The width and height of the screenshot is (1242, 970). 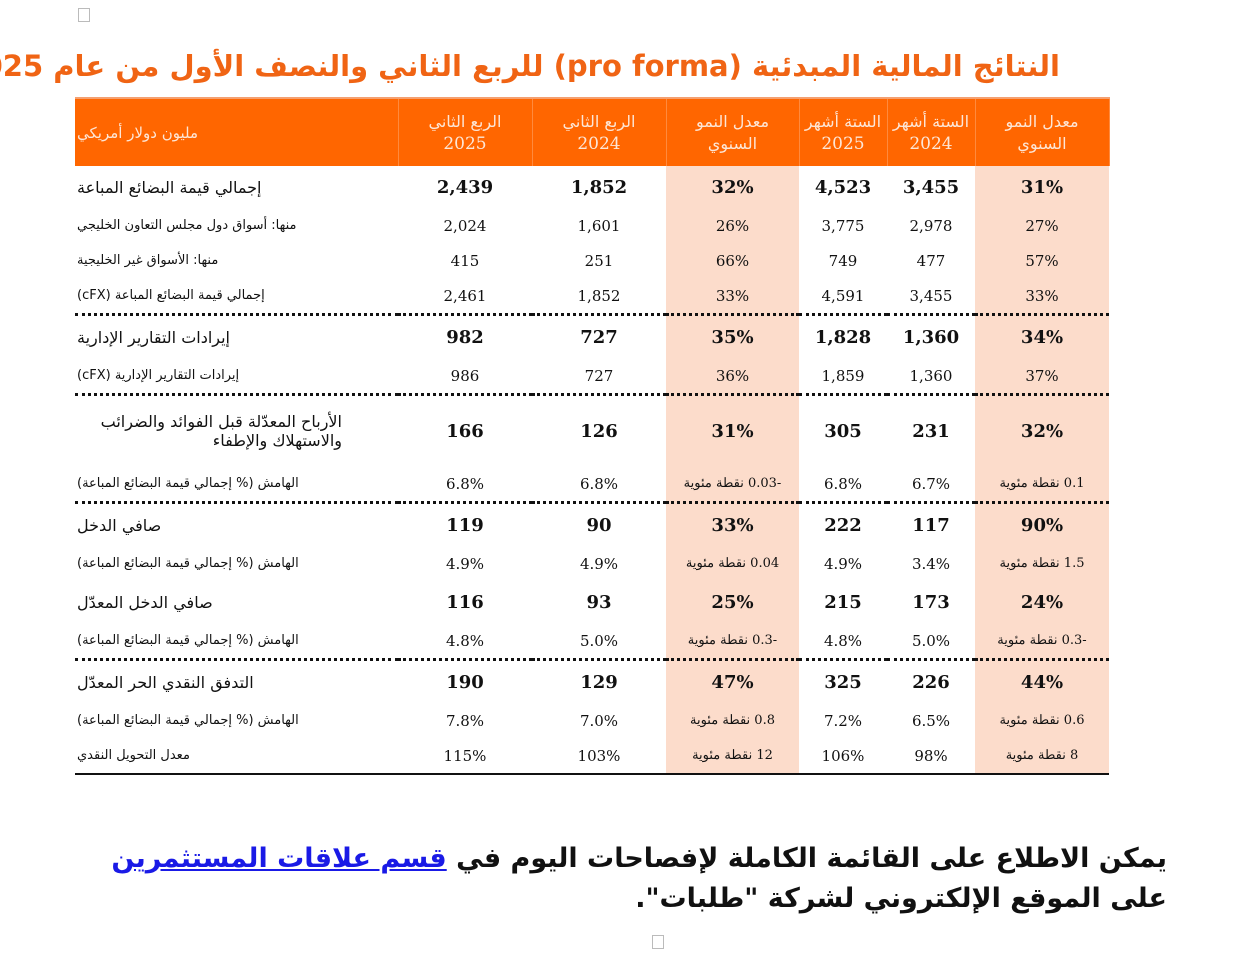 I want to click on header-q2-2025: الربع الثاني 2025, so click(x=465, y=131).